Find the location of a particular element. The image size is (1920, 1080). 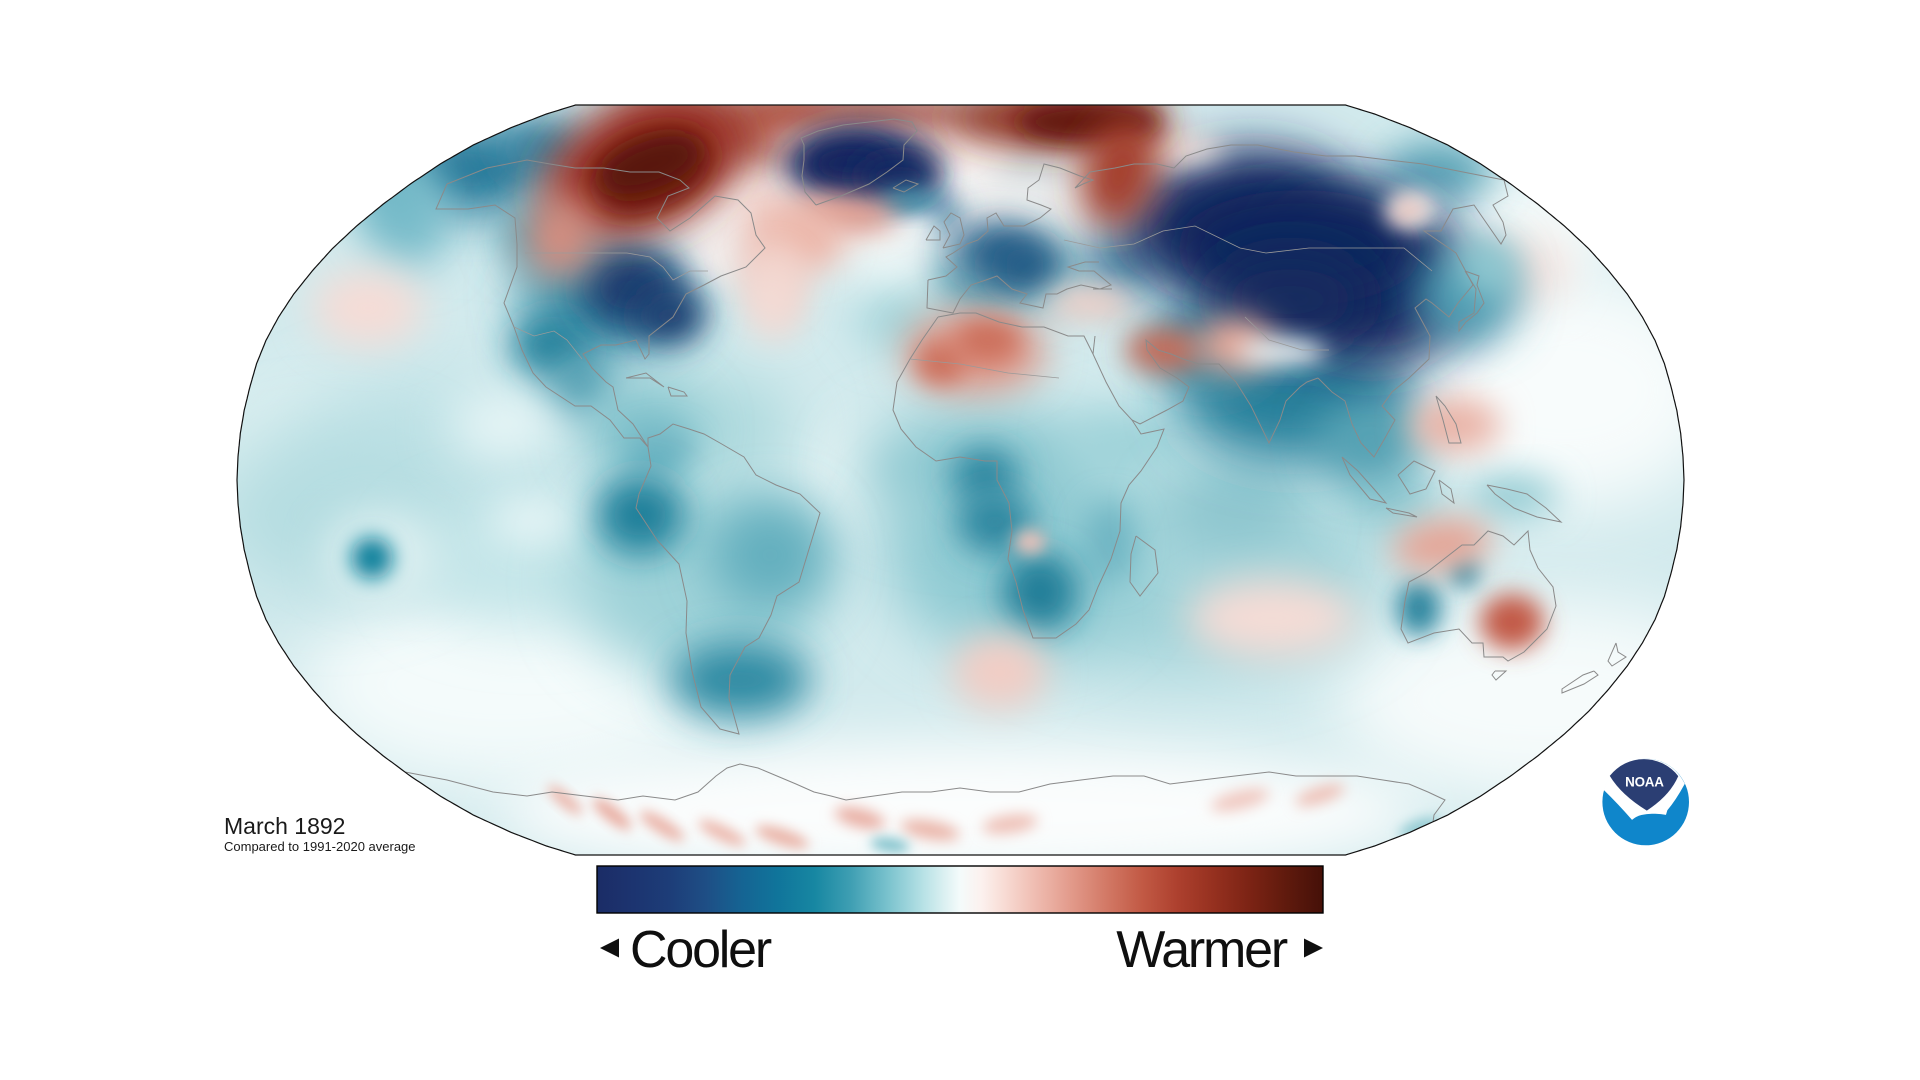

svg-text: Cooler is located at coordinates (701, 950).